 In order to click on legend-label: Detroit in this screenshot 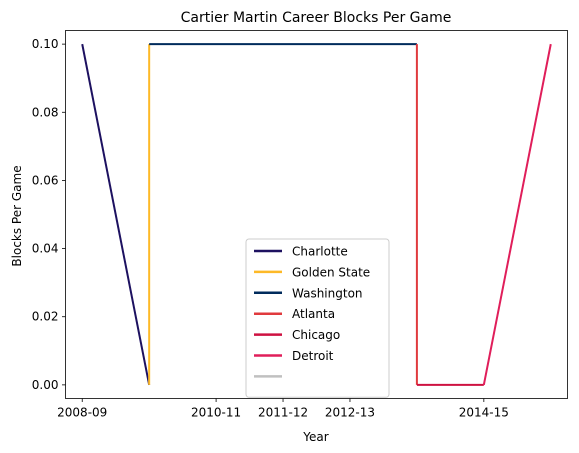, I will do `click(313, 356)`.